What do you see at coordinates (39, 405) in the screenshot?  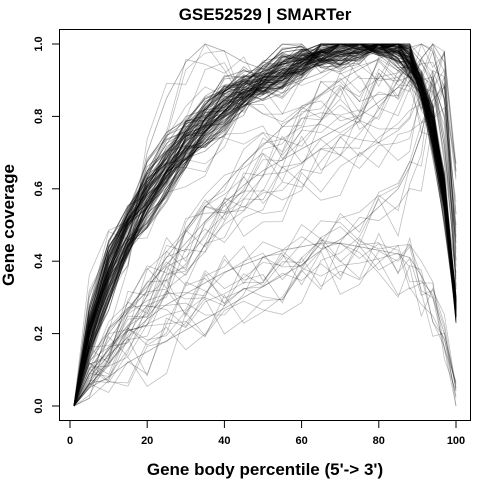 I see `y-tick-label: 0.0` at bounding box center [39, 405].